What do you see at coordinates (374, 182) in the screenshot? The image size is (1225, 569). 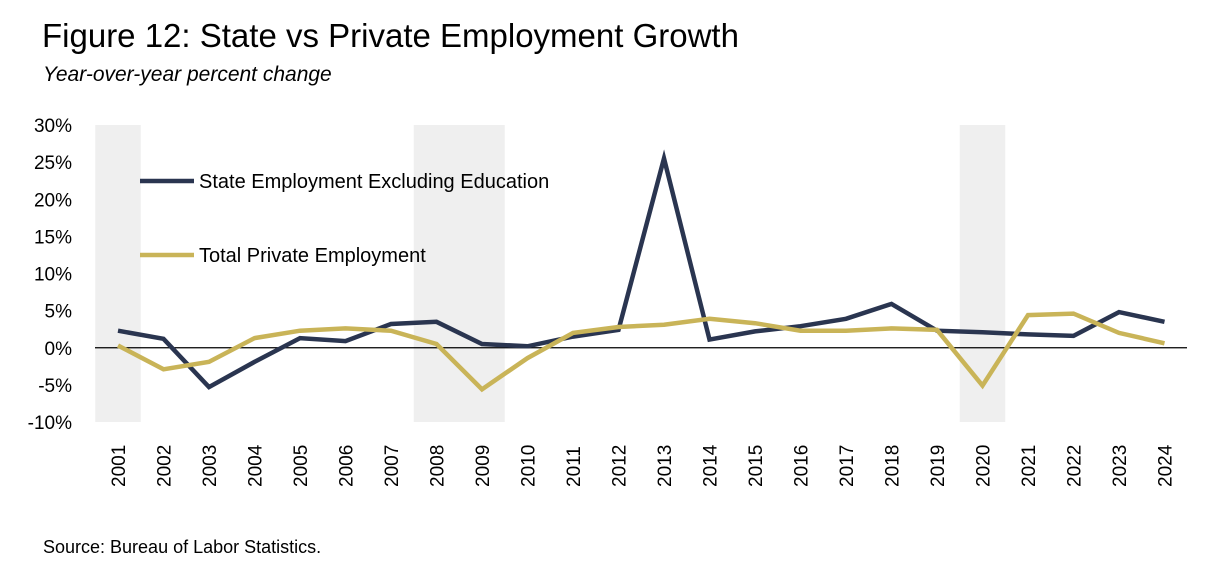 I see `legend-label: State Employment Excluding Education` at bounding box center [374, 182].